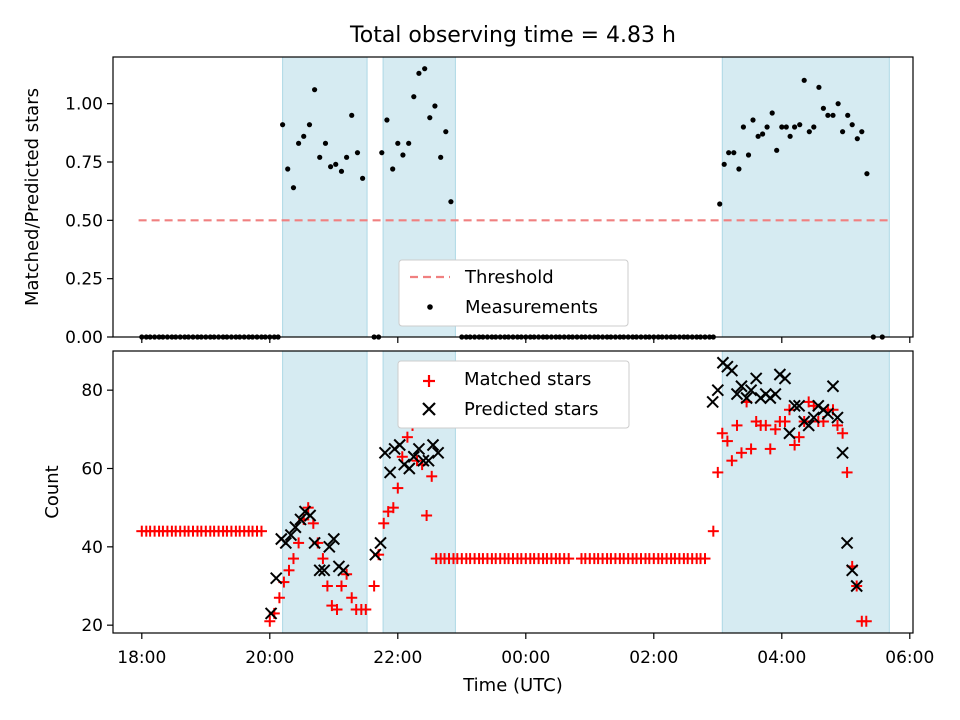  I want to click on bottom-y-tick-label: 60, so click(92, 470).